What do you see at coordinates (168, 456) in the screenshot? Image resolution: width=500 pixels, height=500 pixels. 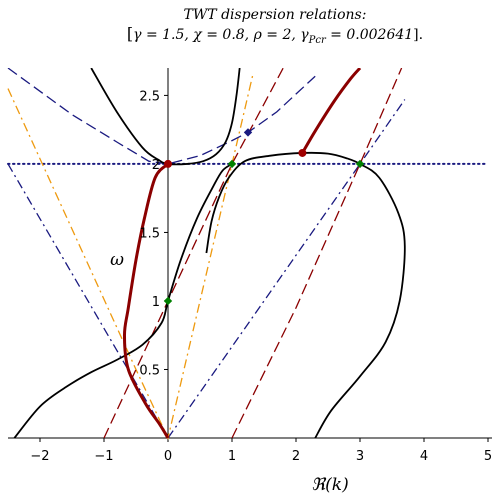 I see `x-tick-label: 0` at bounding box center [168, 456].